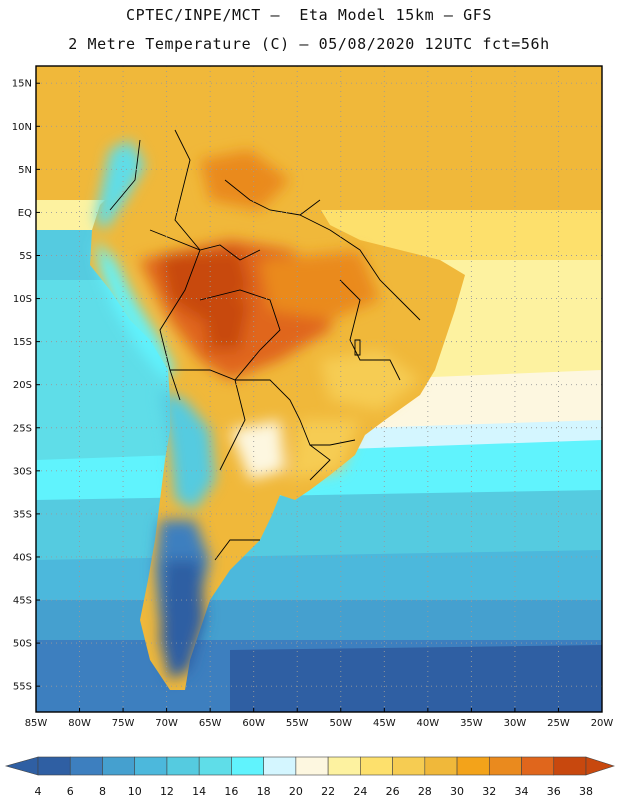 The height and width of the screenshot is (800, 618). What do you see at coordinates (558, 723) in the screenshot?
I see `lon-tick-label: 25W` at bounding box center [558, 723].